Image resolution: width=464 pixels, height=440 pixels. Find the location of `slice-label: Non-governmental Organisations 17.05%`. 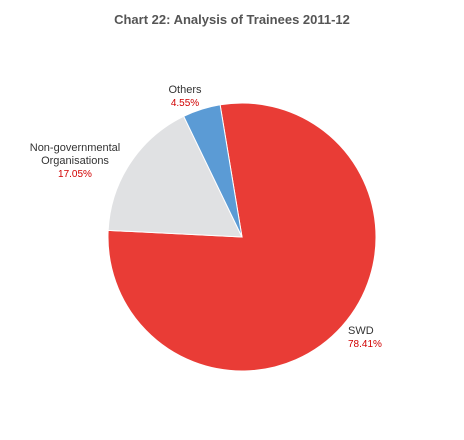

slice-label: Non-governmental Organisations 17.05% is located at coordinates (75, 161).